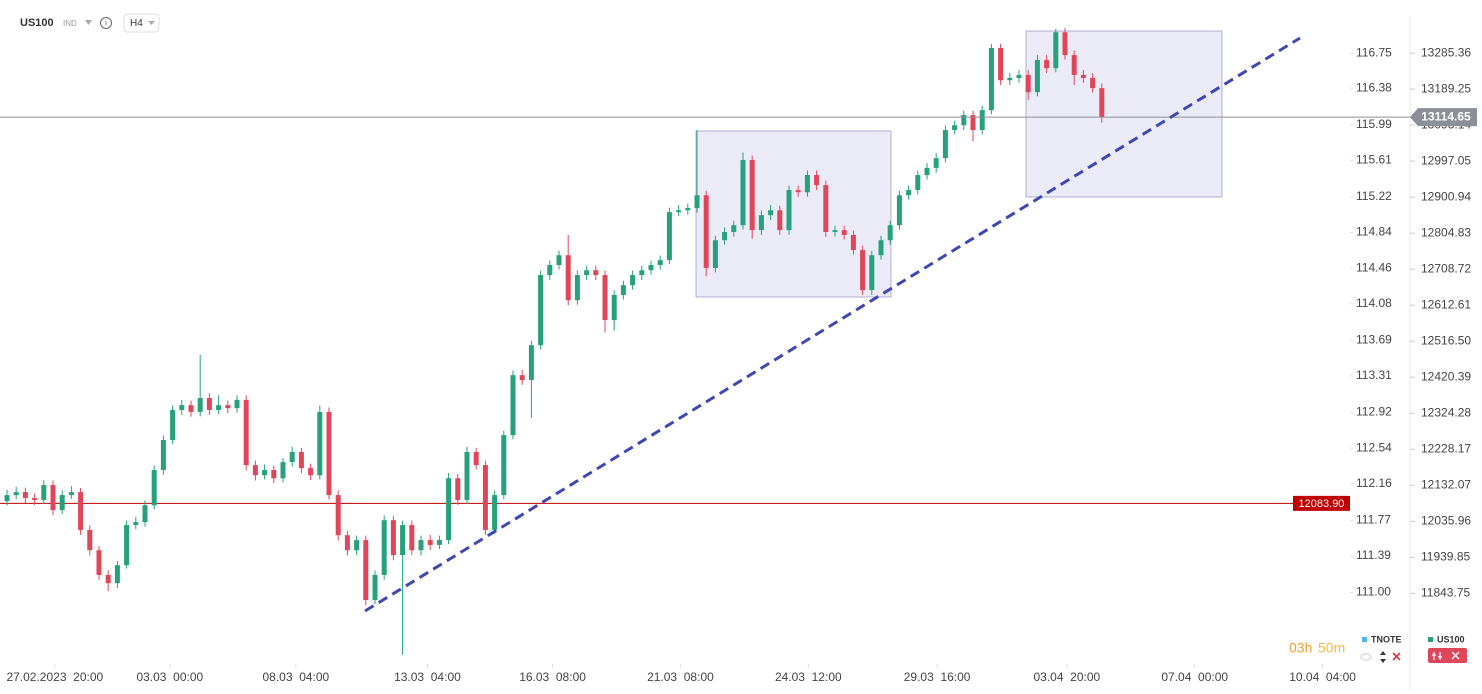  Describe the element at coordinates (1383, 657) in the screenshot. I see `order-icon` at that location.